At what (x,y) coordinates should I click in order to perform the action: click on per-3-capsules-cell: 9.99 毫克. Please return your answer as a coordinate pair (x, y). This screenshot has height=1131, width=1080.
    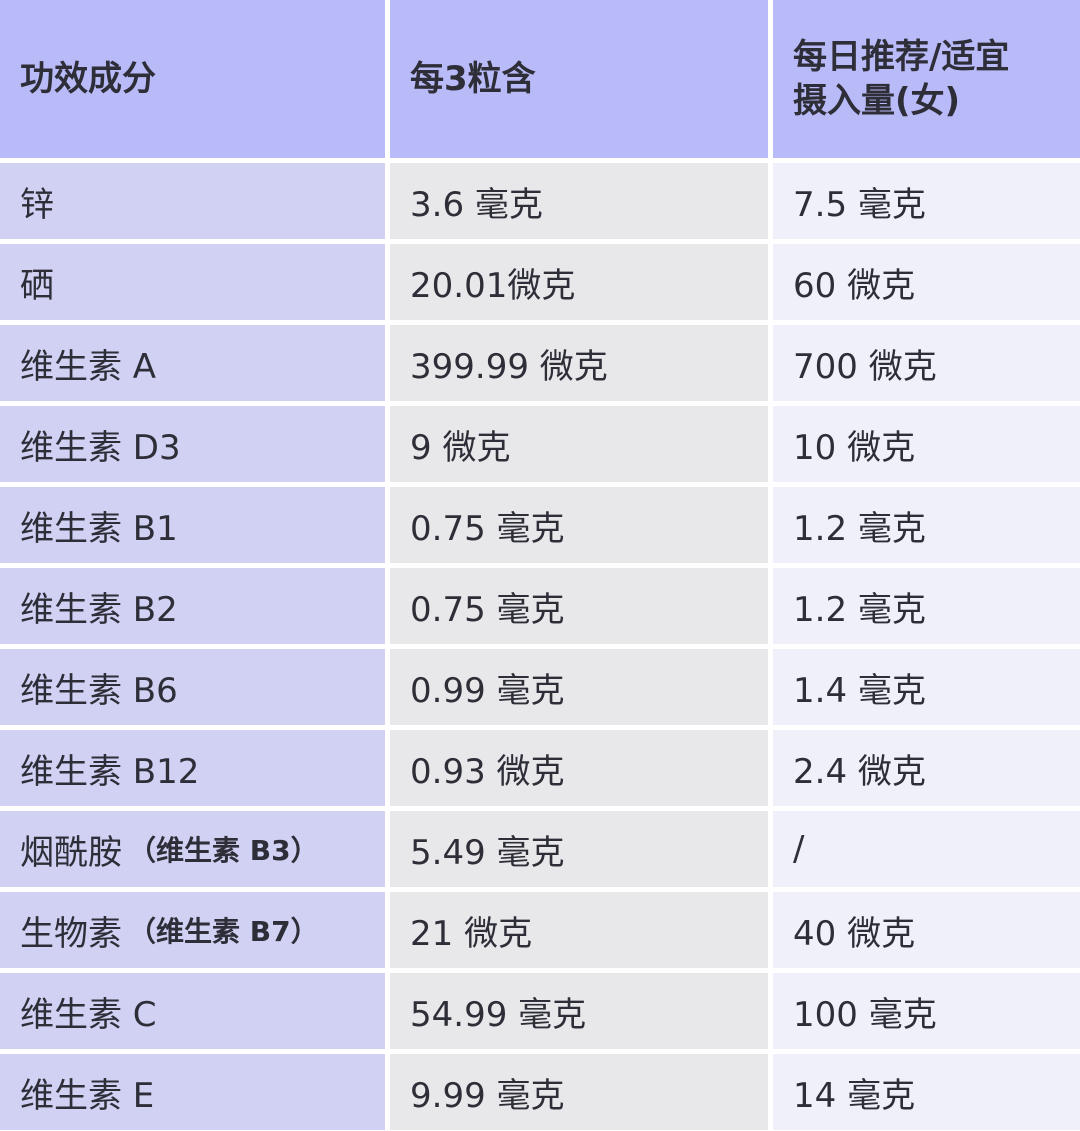
    Looking at the image, I should click on (579, 1092).